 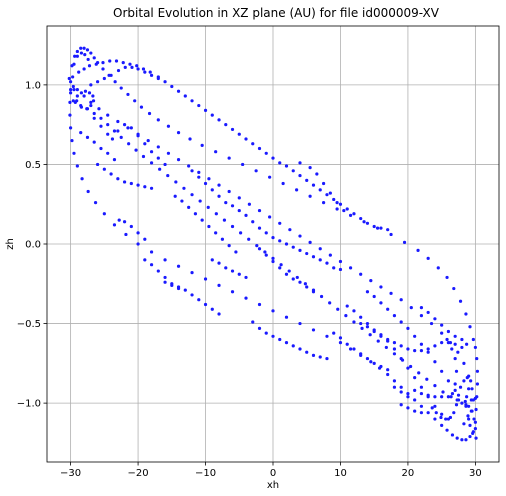 What do you see at coordinates (29, 324) in the screenshot?
I see `y-tick-label: −0.5` at bounding box center [29, 324].